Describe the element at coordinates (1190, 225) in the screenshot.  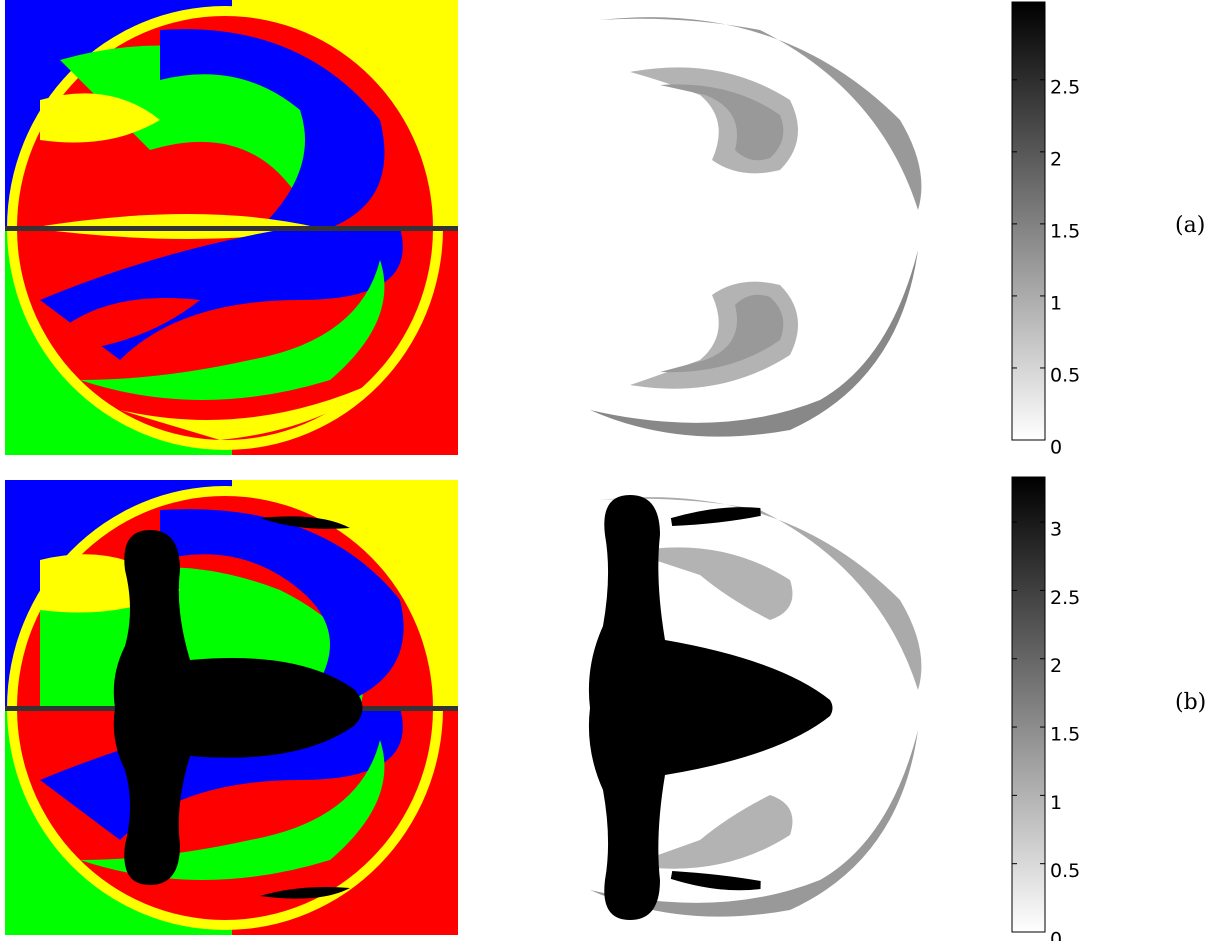
I see `panel-label: (a)` at that location.